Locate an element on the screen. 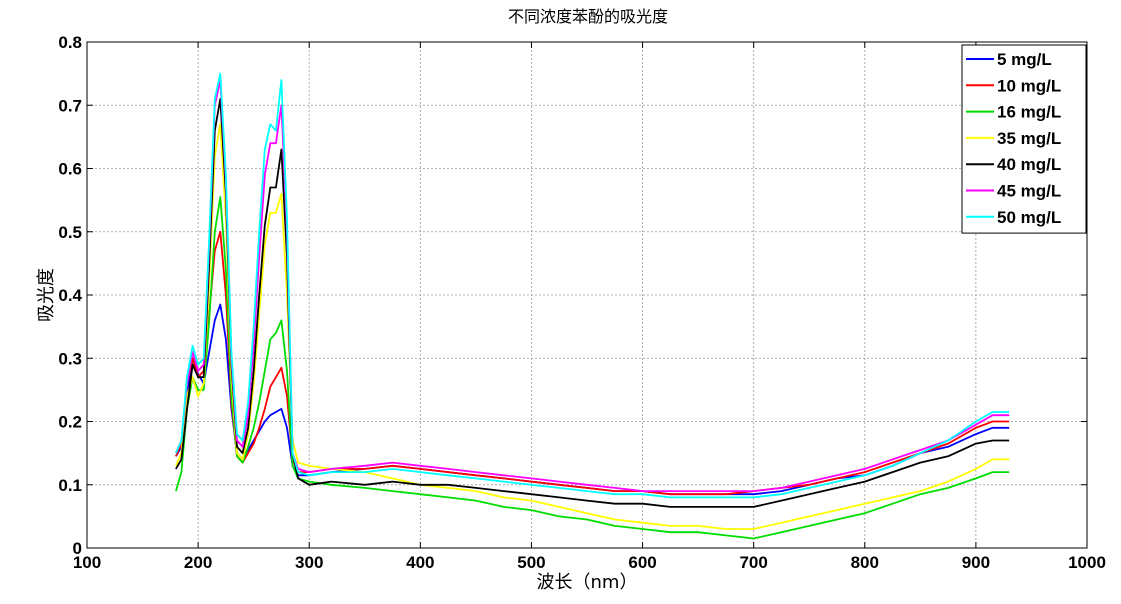  legend-entry: 45 mg/L is located at coordinates (1029, 191).